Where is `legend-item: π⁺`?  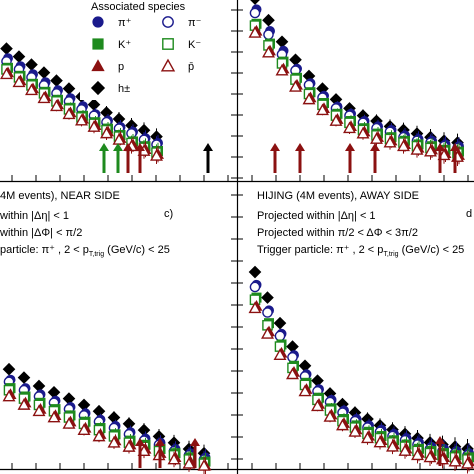 legend-item: π⁺ is located at coordinates (112, 22).